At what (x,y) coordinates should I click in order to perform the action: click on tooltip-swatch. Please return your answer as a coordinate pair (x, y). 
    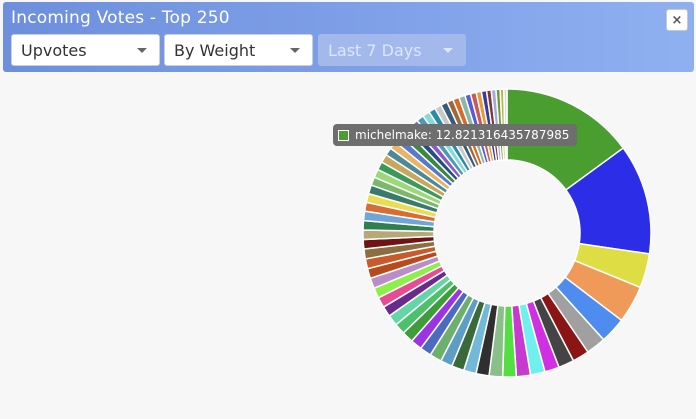
    Looking at the image, I should click on (343, 135).